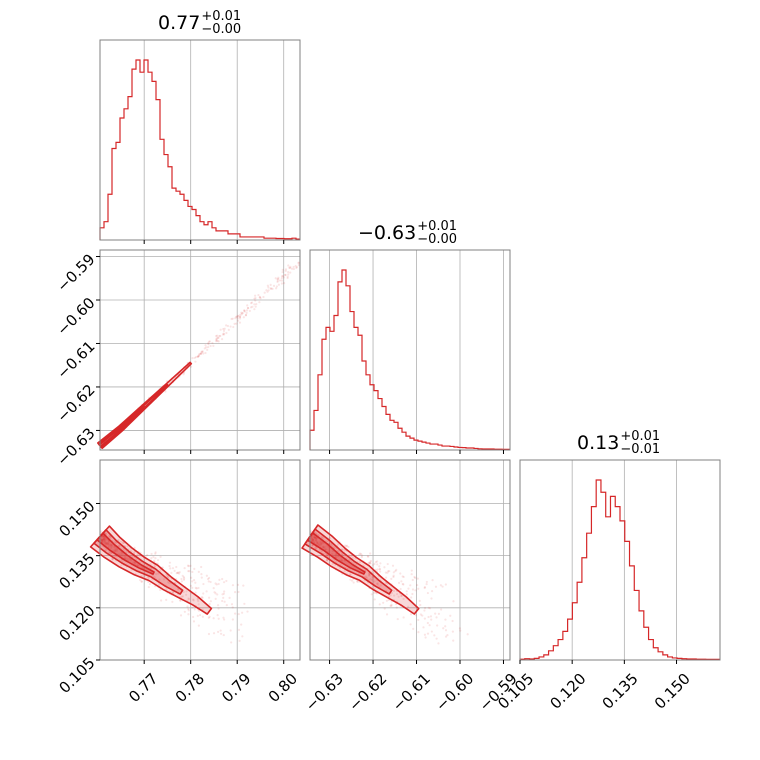 The width and height of the screenshot is (760, 760). What do you see at coordinates (283, 688) in the screenshot?
I see `x-tick-label: 0.80` at bounding box center [283, 688].